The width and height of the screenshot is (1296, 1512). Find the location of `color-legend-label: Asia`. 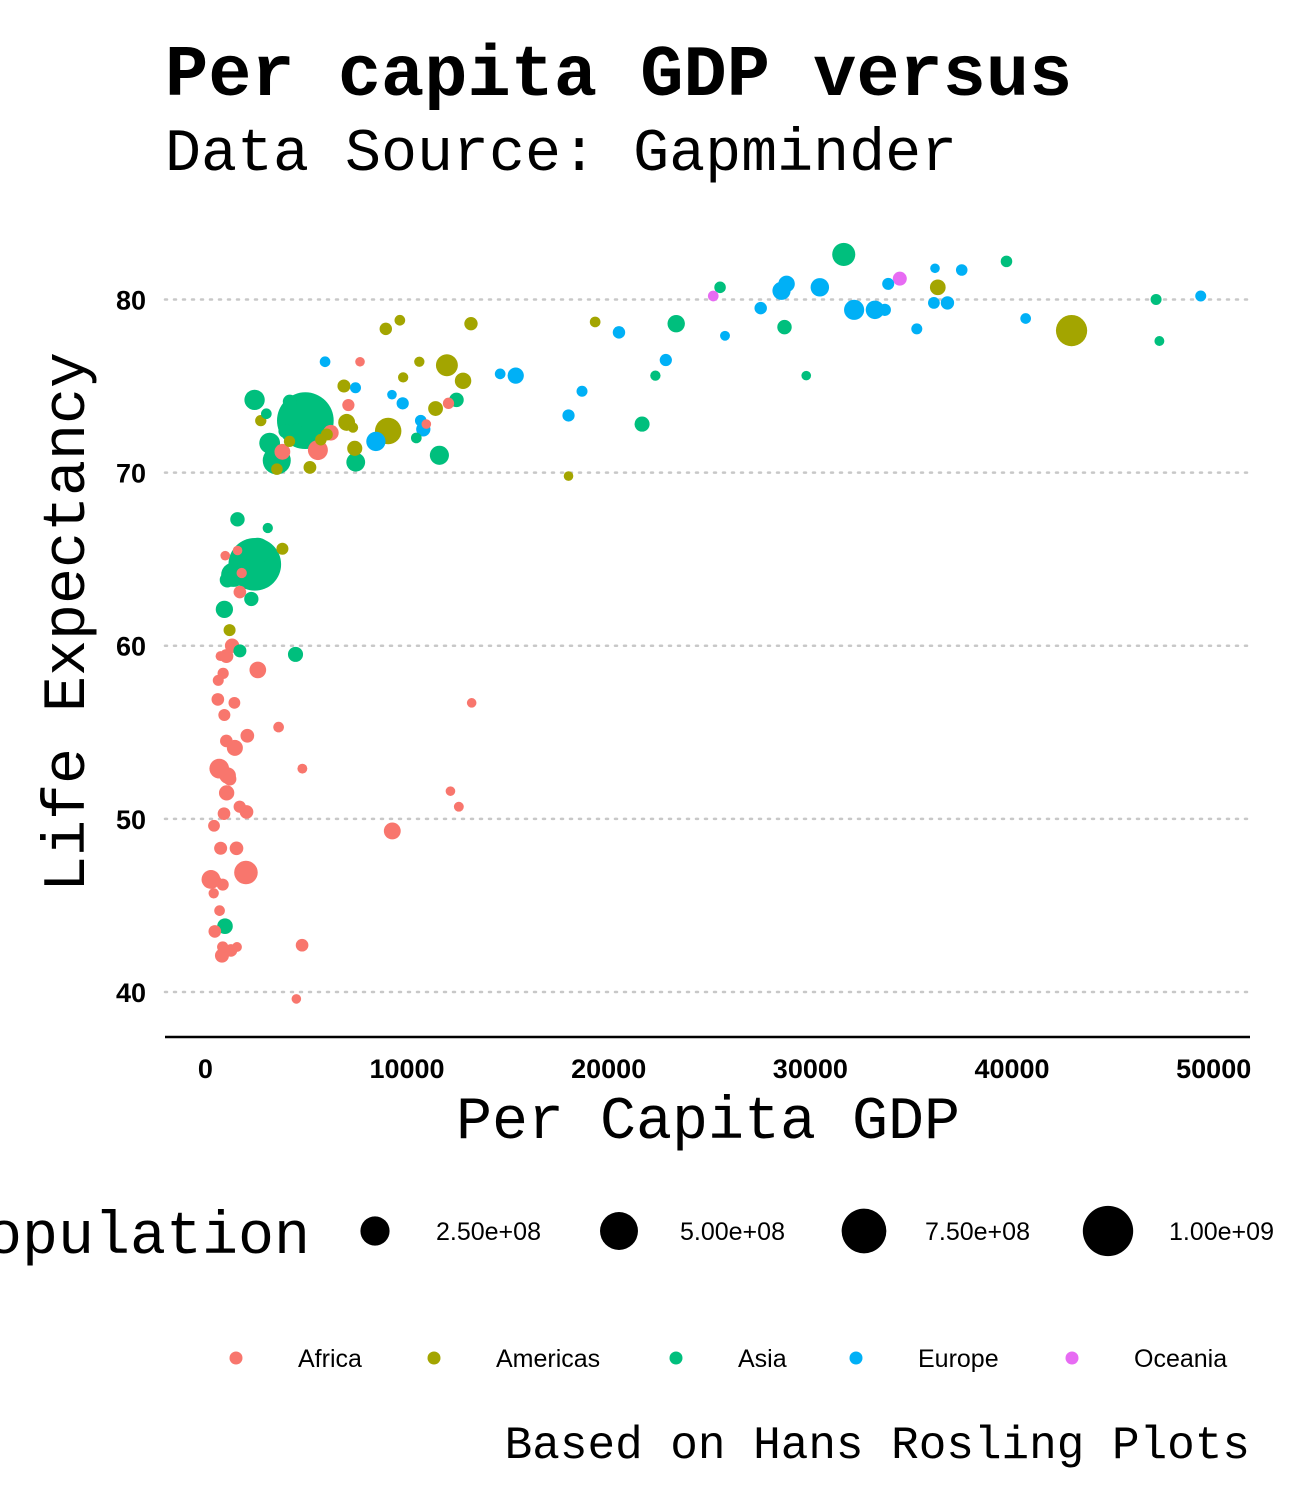

color-legend-label: Asia is located at coordinates (762, 1359).